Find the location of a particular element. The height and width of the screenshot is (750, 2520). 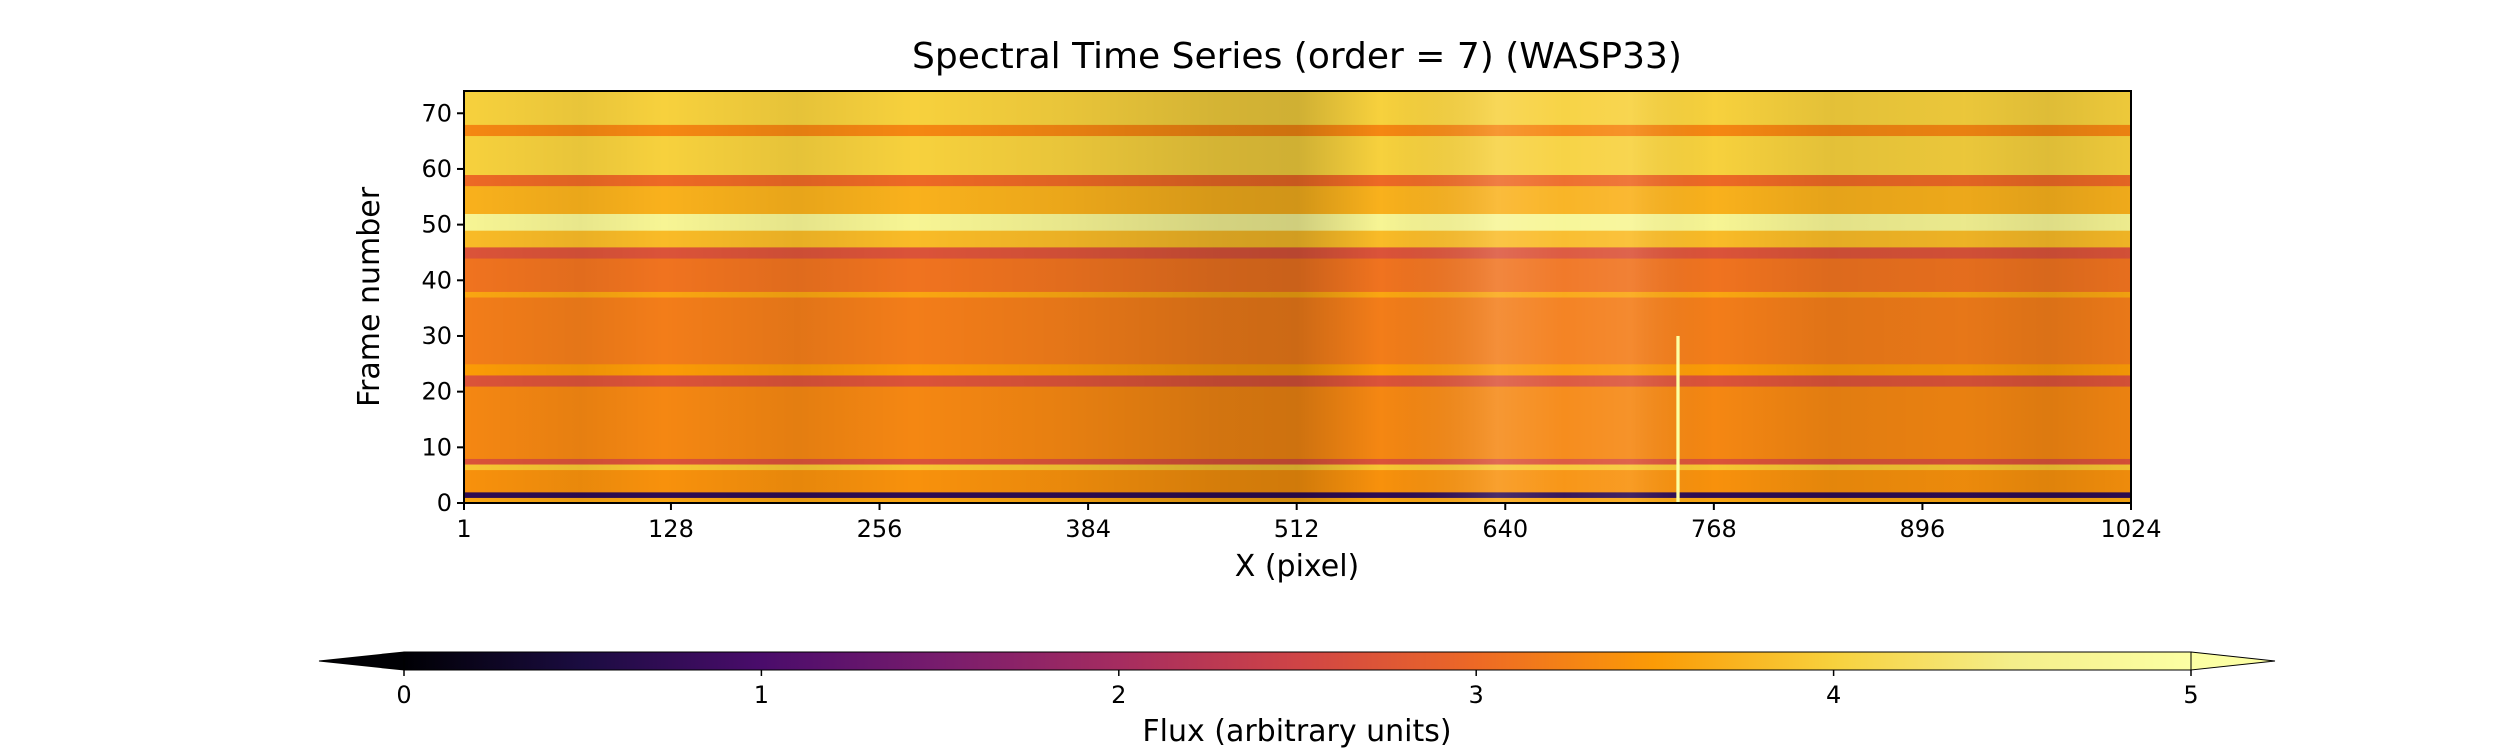

colorbar-extend-max is located at coordinates (2233, 661).